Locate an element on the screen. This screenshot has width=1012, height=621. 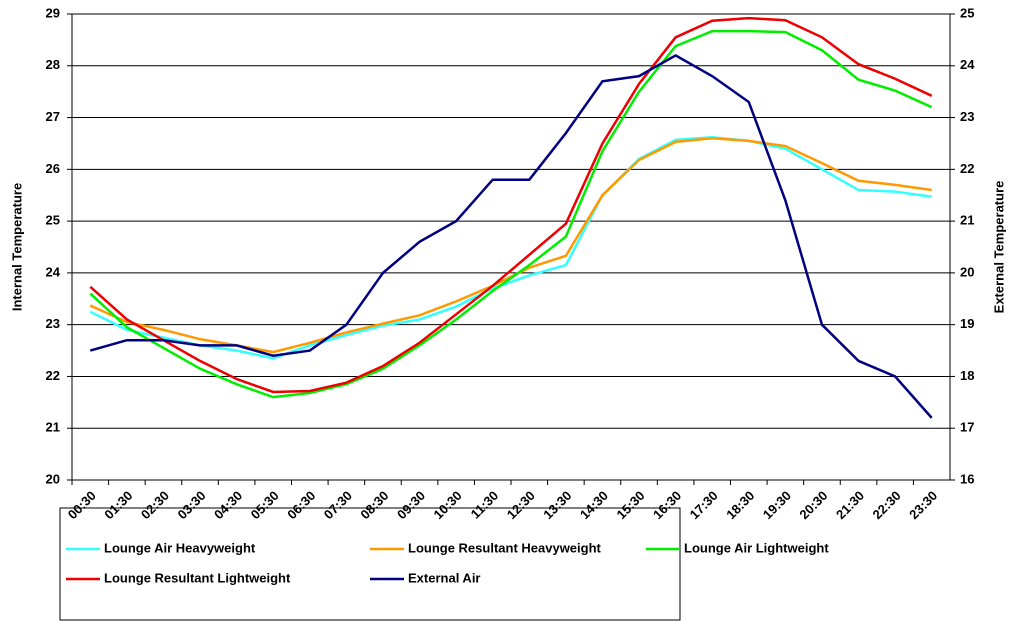
x-tick-label: 23:30 is located at coordinates (923, 505).